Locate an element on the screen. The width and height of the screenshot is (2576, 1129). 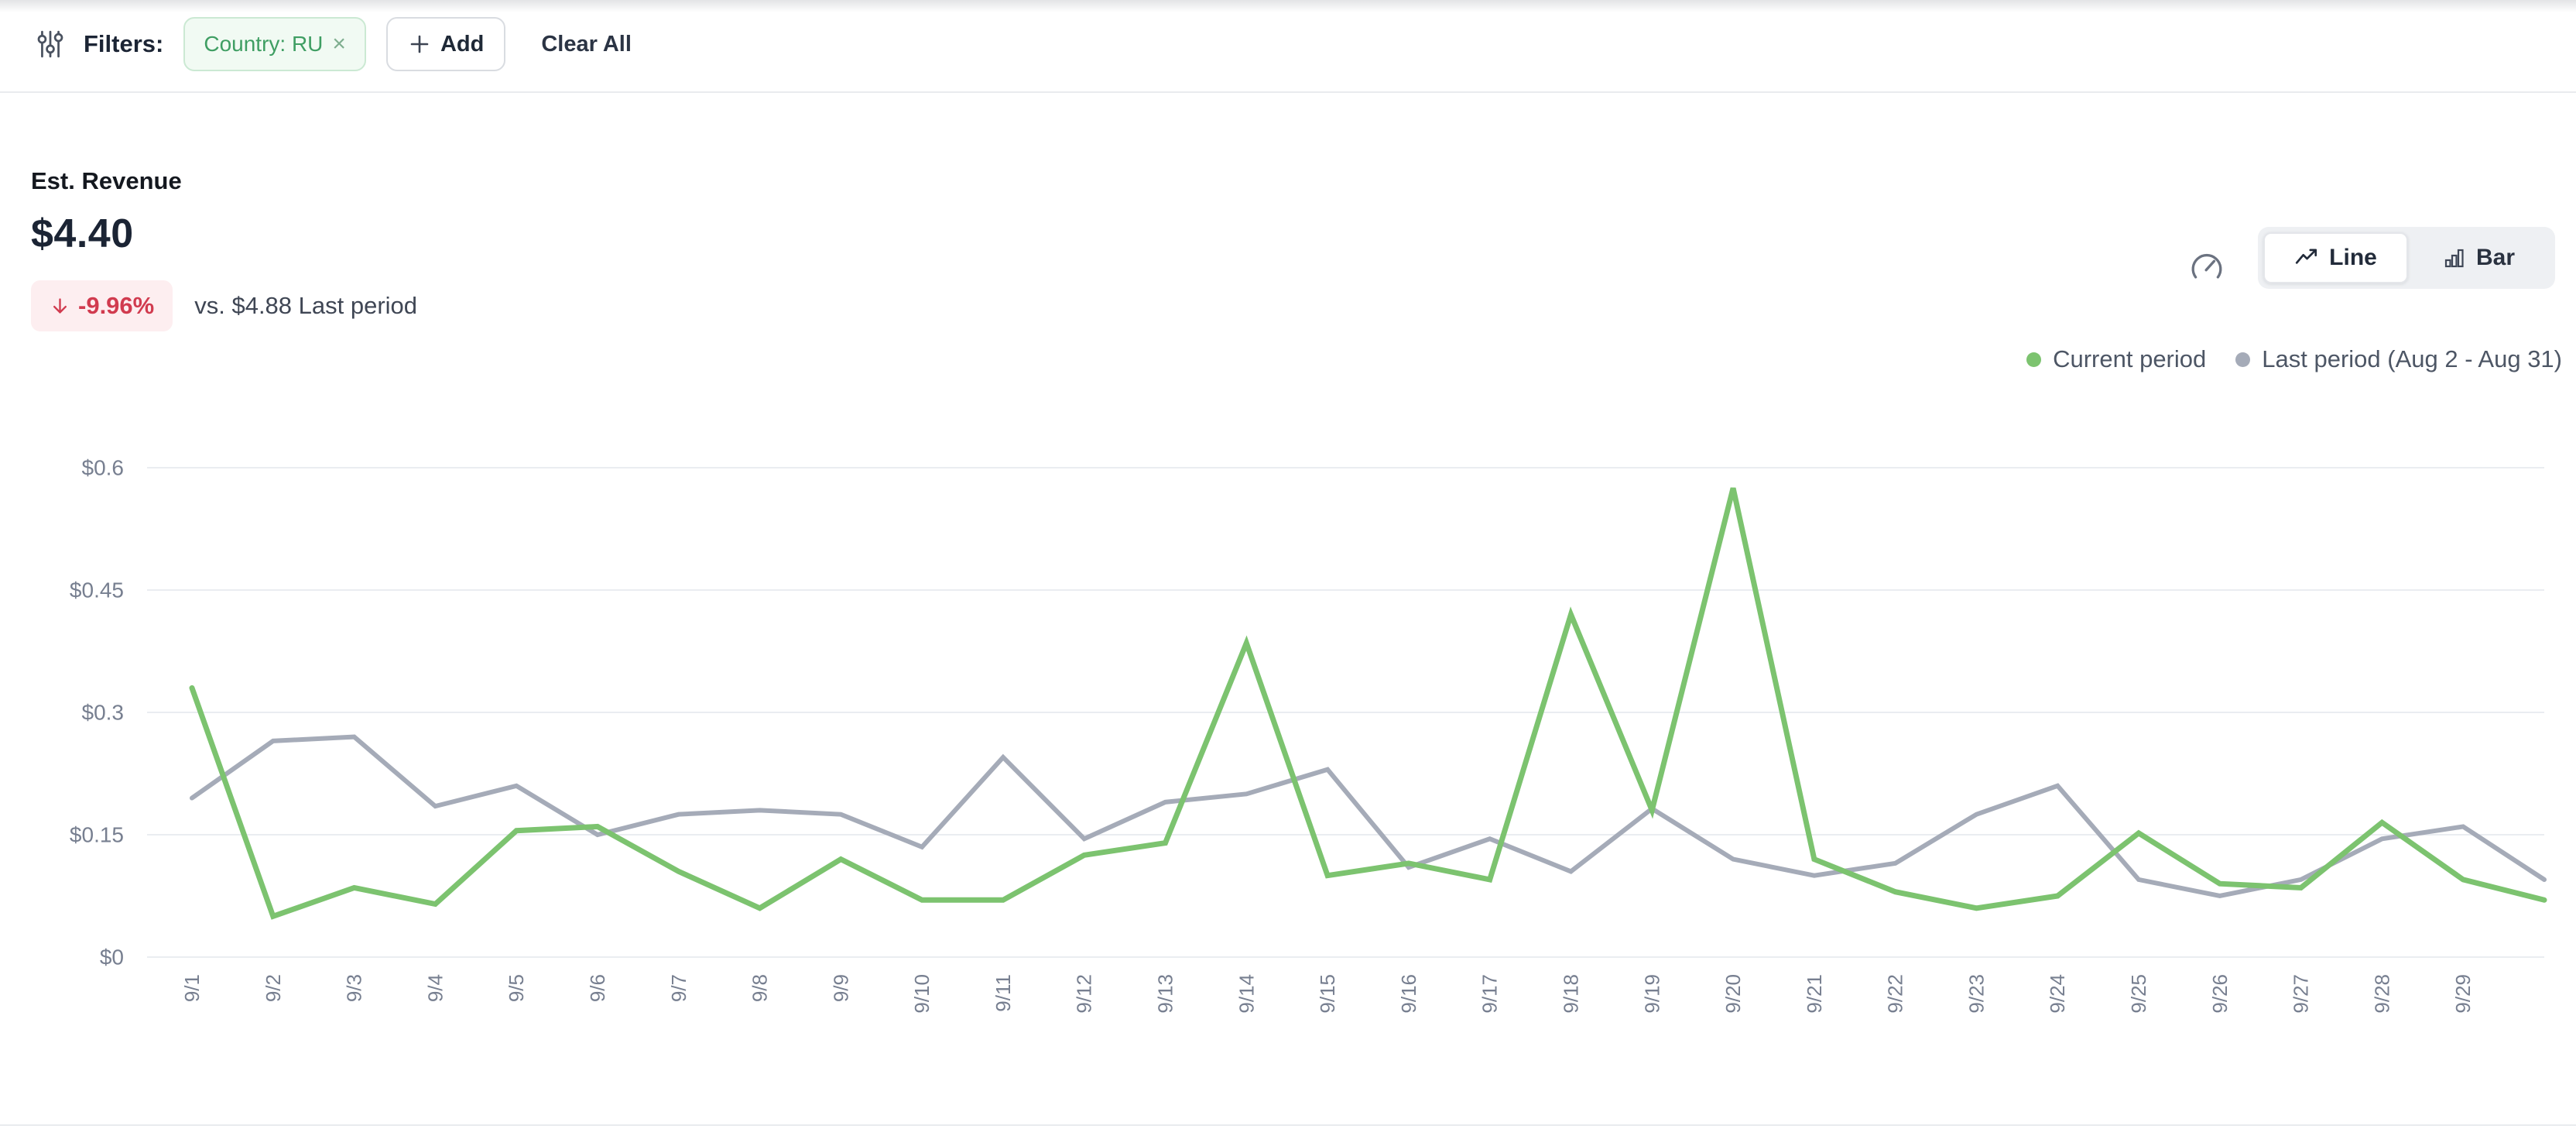
change-badge: -9.96% is located at coordinates (102, 305).